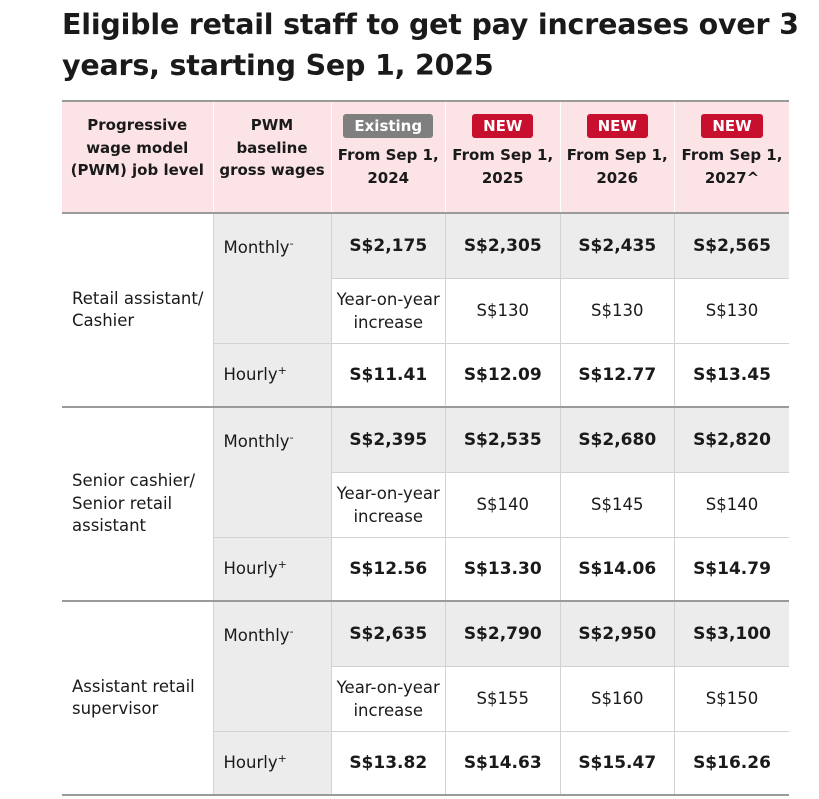 This screenshot has height=799, width=819. I want to click on period-label: From Sep 1, 2025, so click(503, 166).